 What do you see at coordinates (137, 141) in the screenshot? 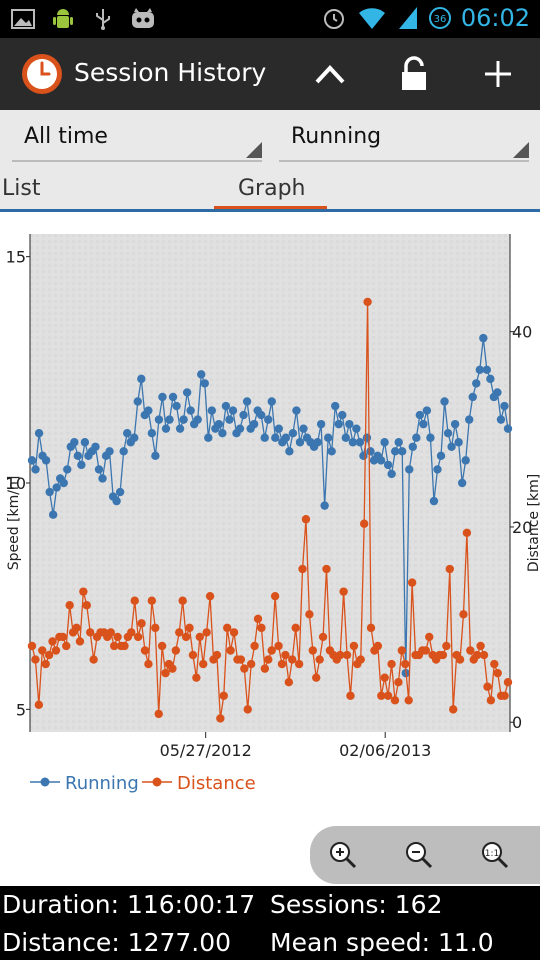
I see `period-spinner: All time` at bounding box center [137, 141].